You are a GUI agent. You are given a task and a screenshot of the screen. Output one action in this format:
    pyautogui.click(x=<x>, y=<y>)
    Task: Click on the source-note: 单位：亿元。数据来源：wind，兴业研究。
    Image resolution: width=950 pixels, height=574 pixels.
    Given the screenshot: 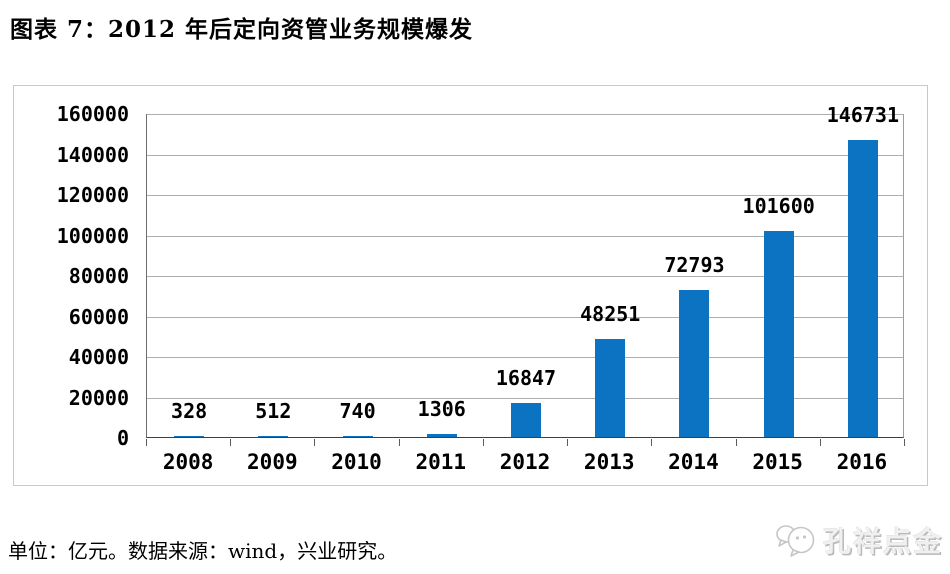 What is the action you would take?
    pyautogui.click(x=203, y=551)
    